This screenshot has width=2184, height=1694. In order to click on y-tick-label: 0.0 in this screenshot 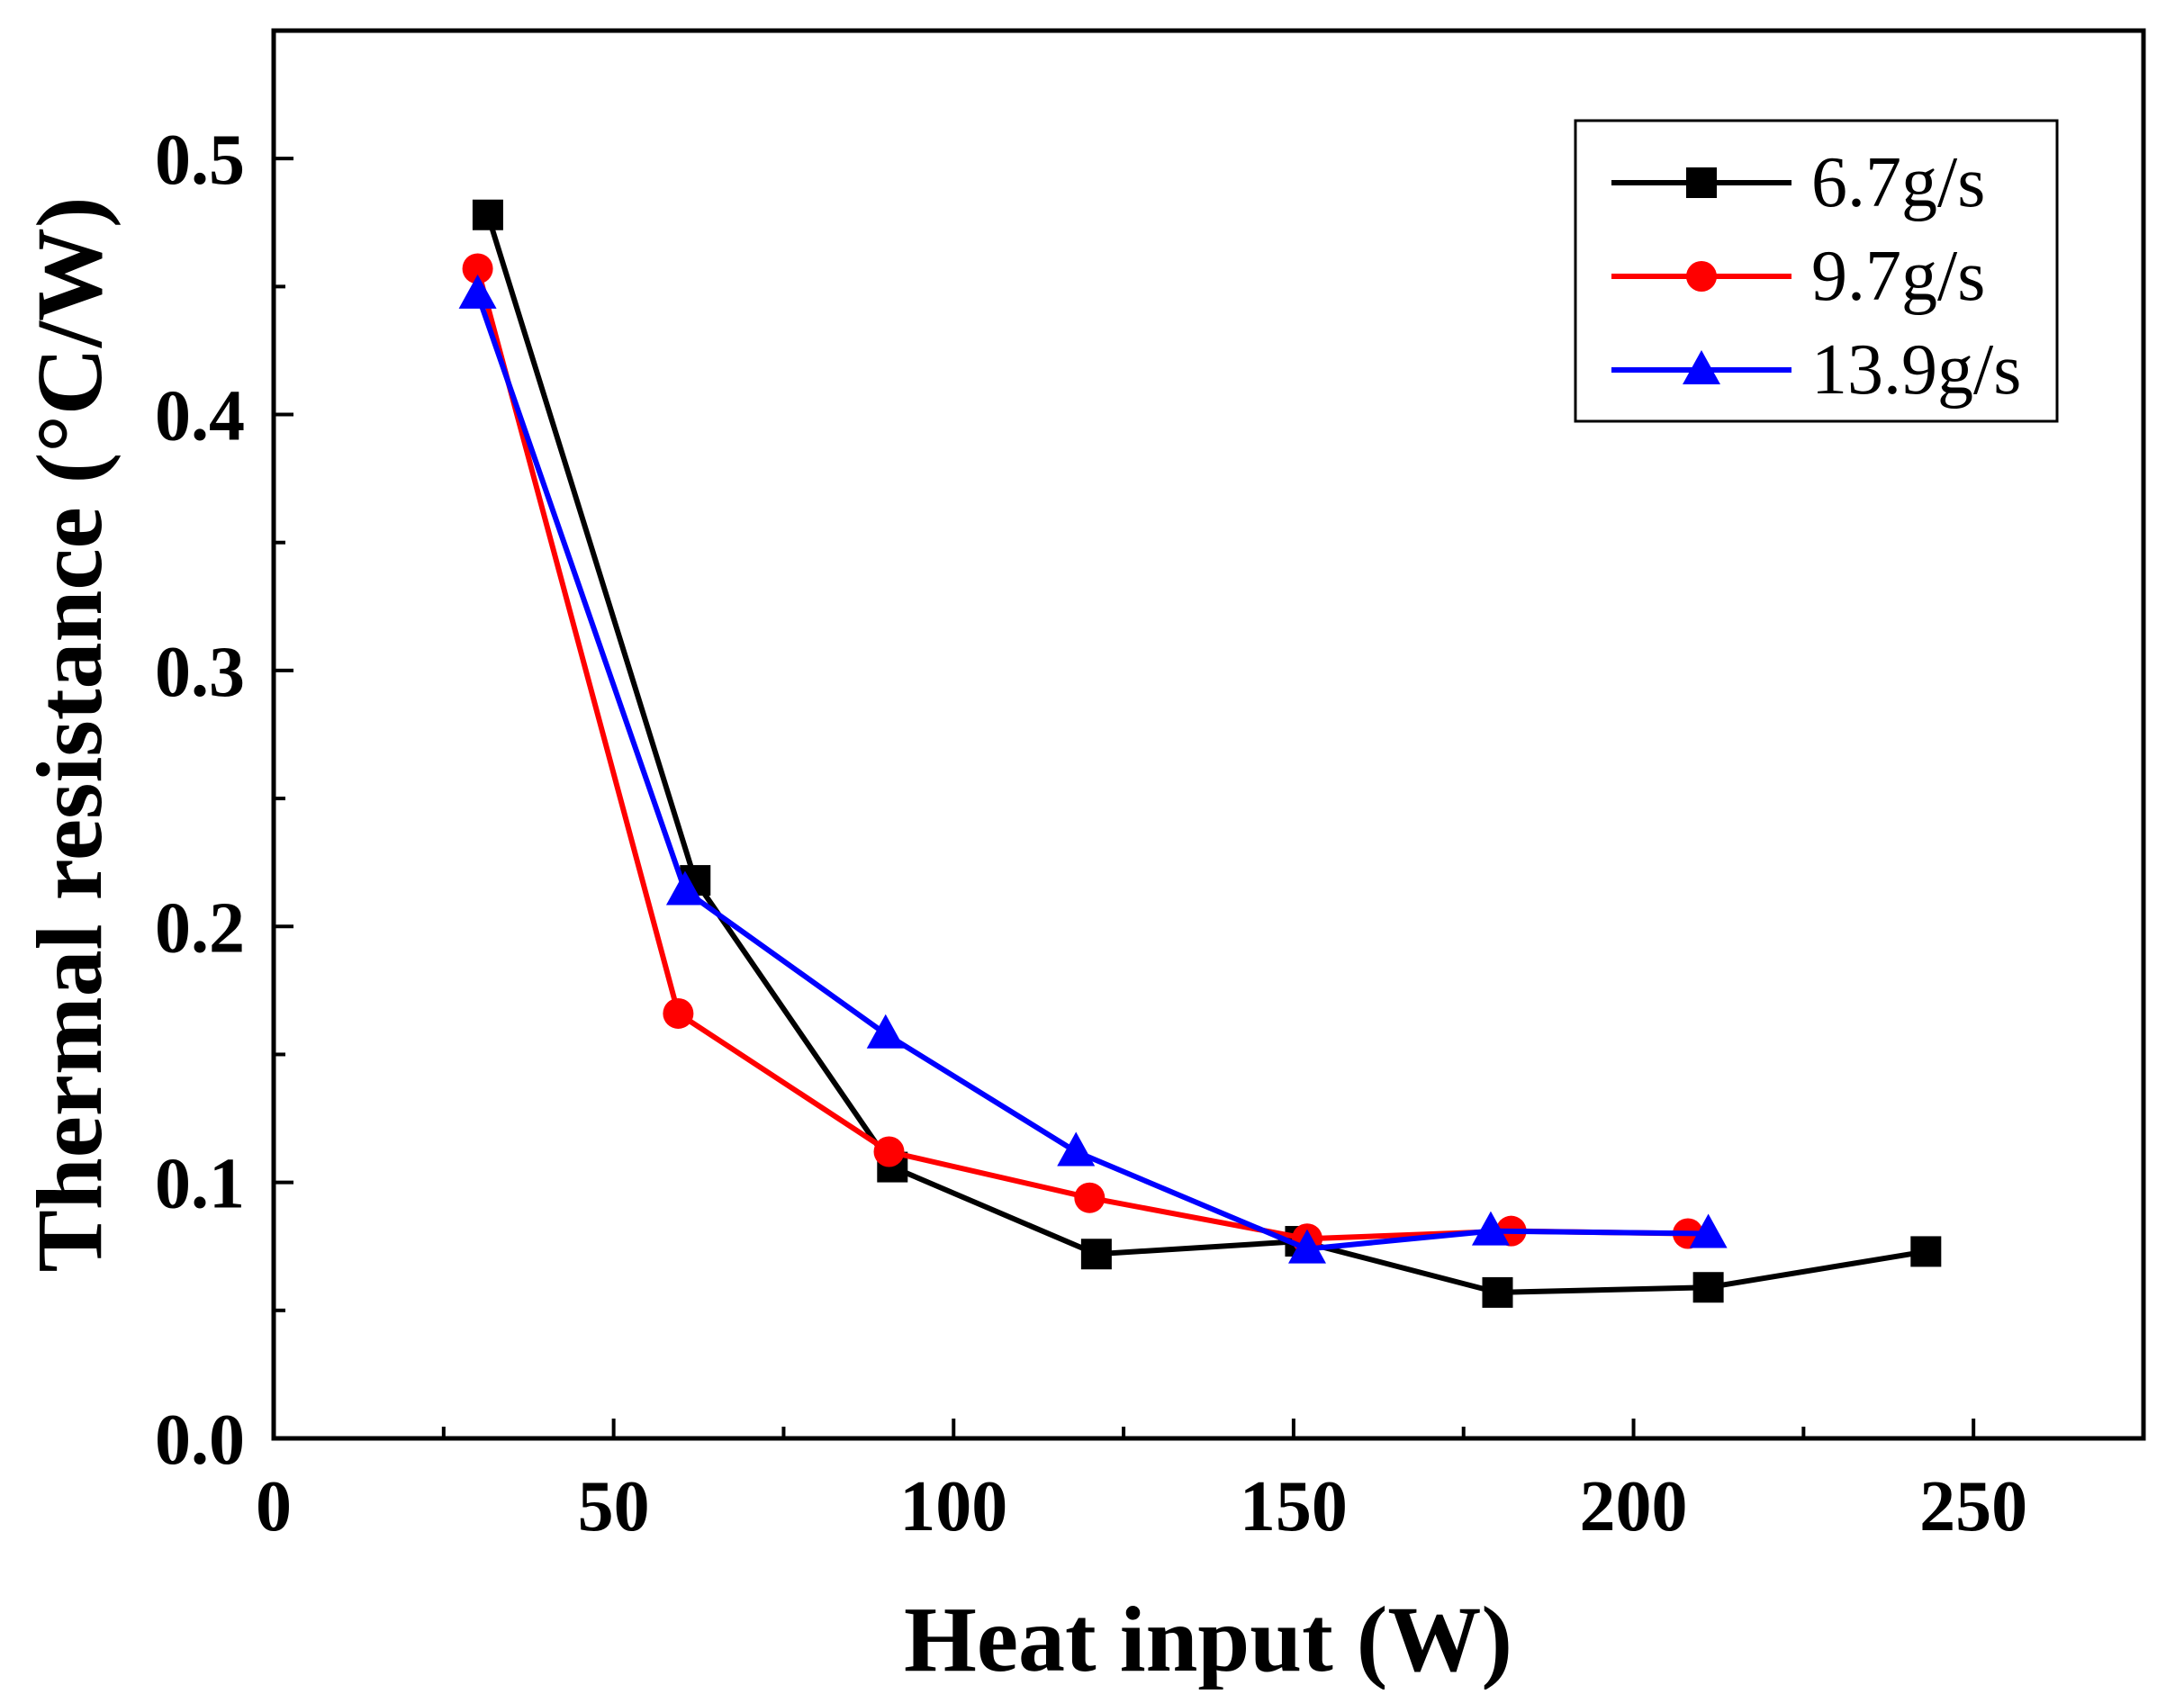, I will do `click(200, 1440)`.